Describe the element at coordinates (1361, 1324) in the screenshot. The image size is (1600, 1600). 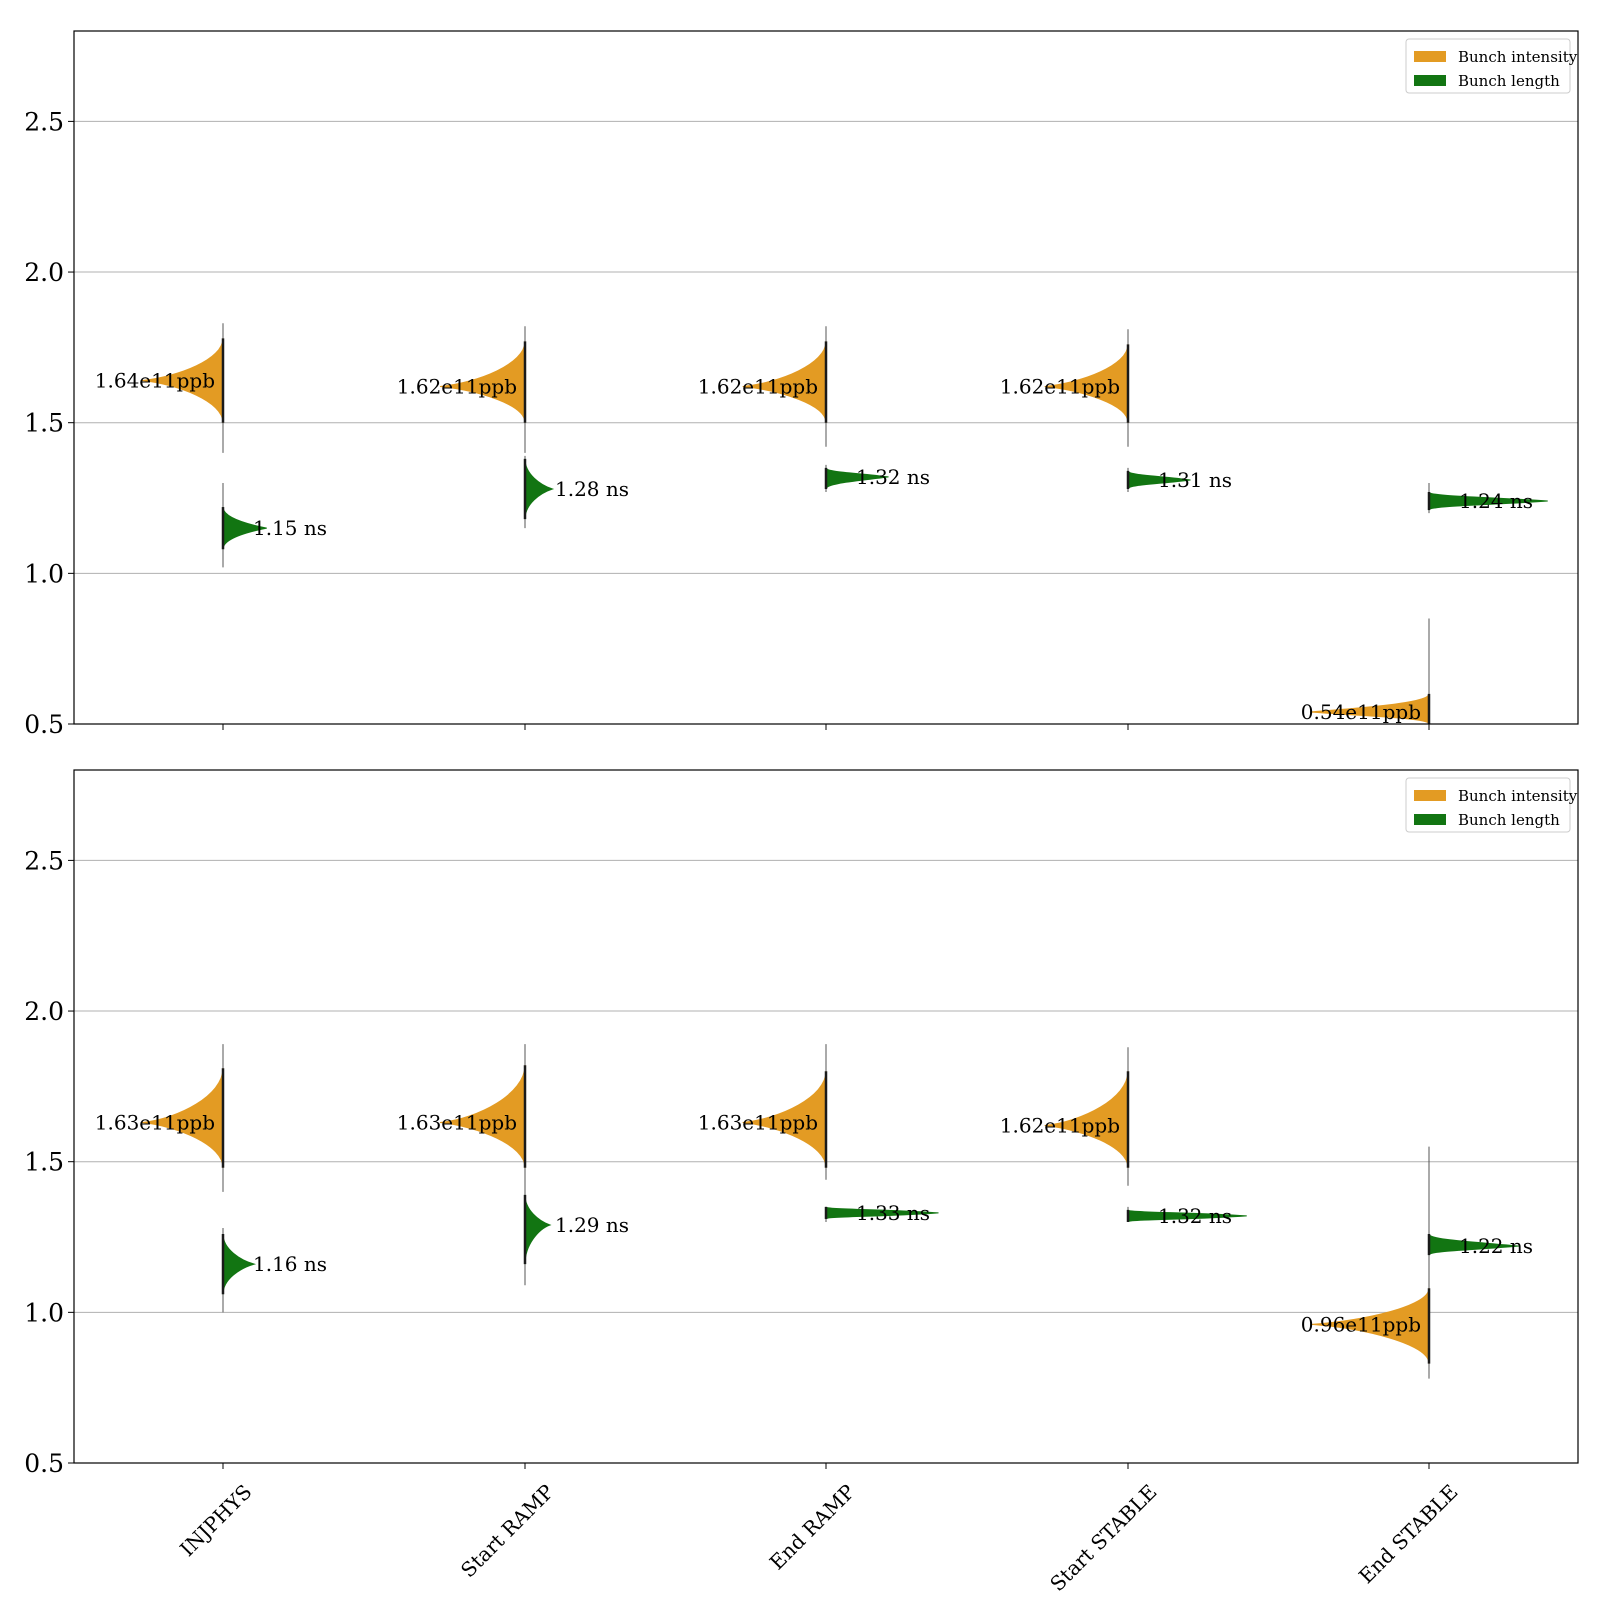
I see `value-label: 0.96e11ppb` at that location.